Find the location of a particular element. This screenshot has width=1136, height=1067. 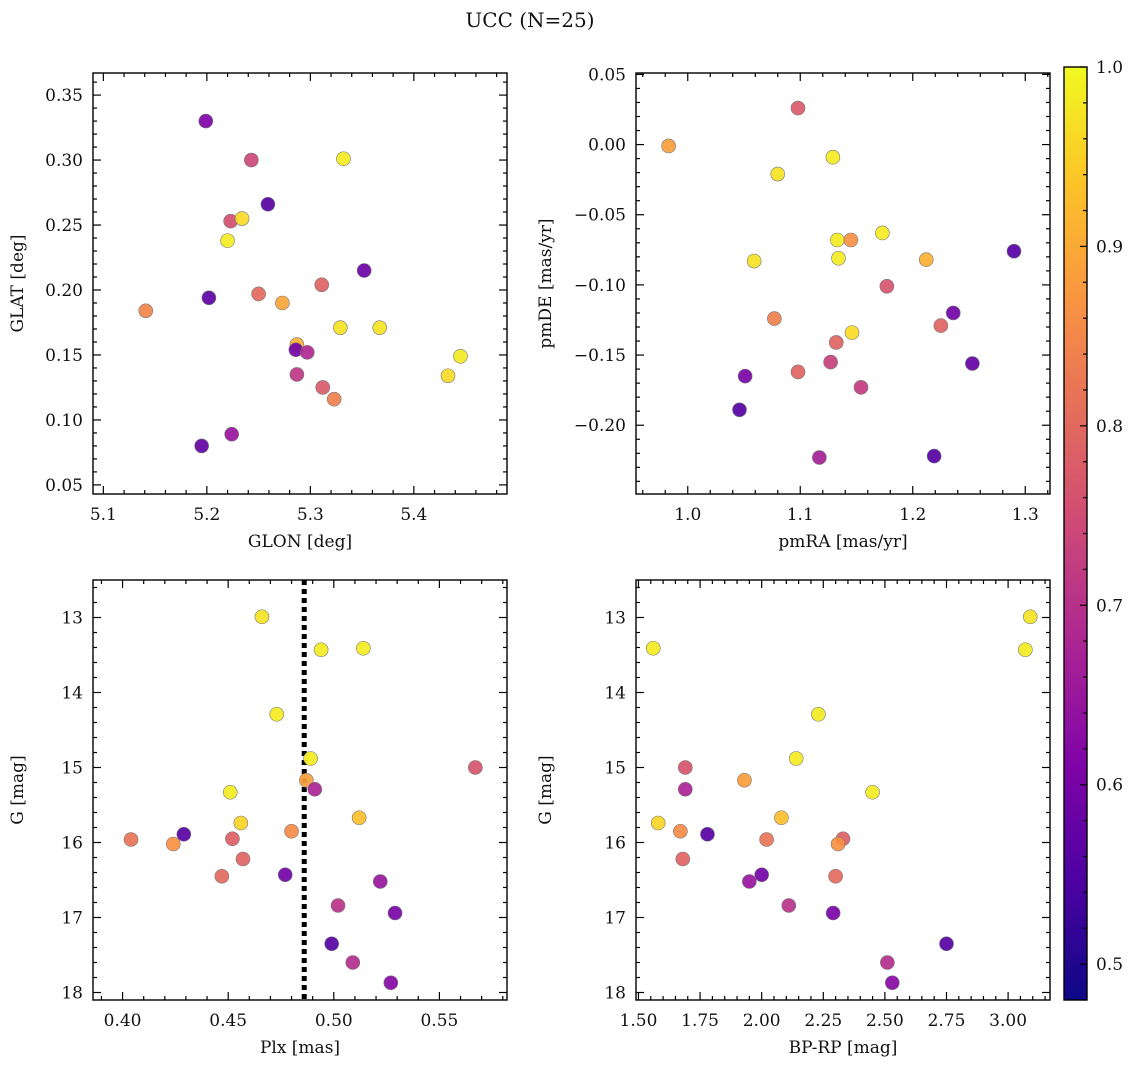

y-tick-label: 0.30 is located at coordinates (64, 161).